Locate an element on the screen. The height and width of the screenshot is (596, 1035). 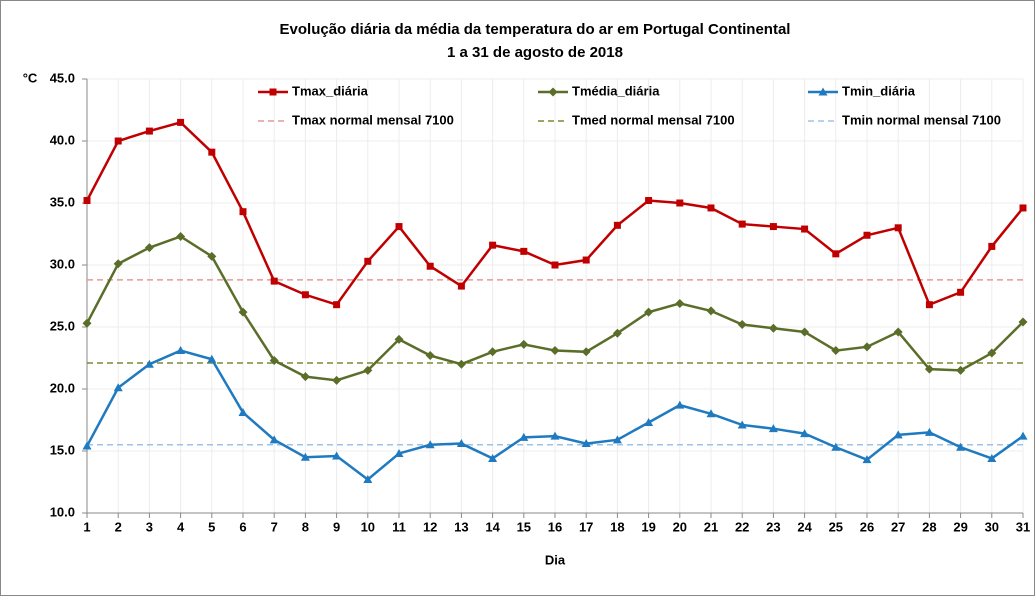
x-tick-label: 7 is located at coordinates (274, 526).